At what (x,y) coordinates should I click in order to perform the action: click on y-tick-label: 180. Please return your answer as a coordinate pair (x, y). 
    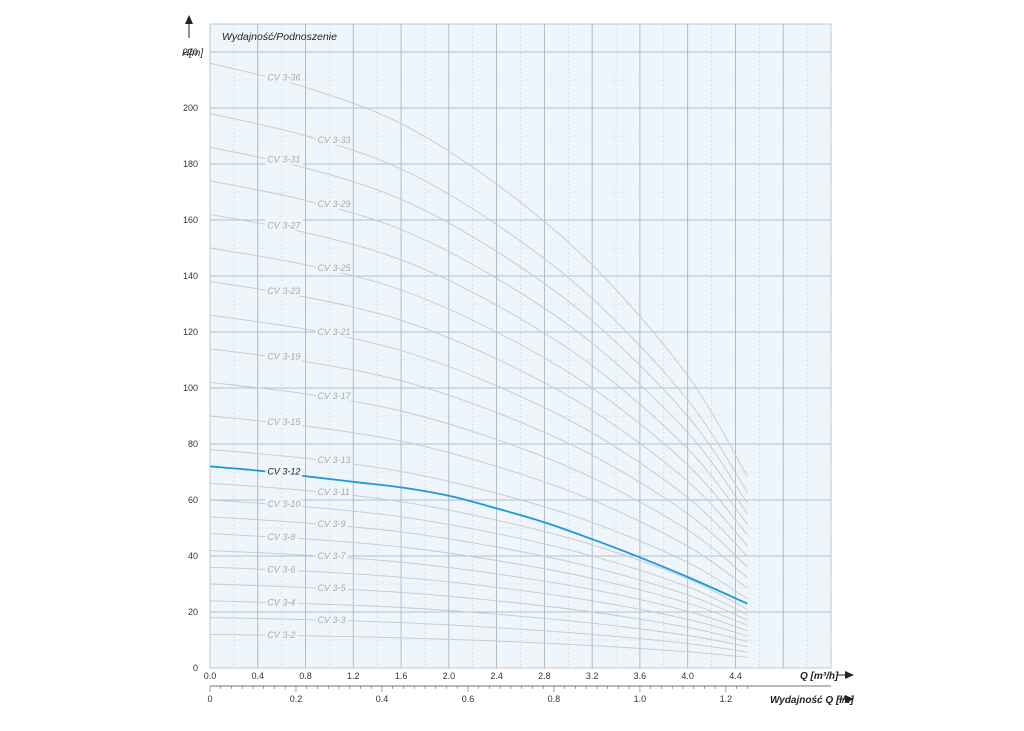
    Looking at the image, I should click on (190, 164).